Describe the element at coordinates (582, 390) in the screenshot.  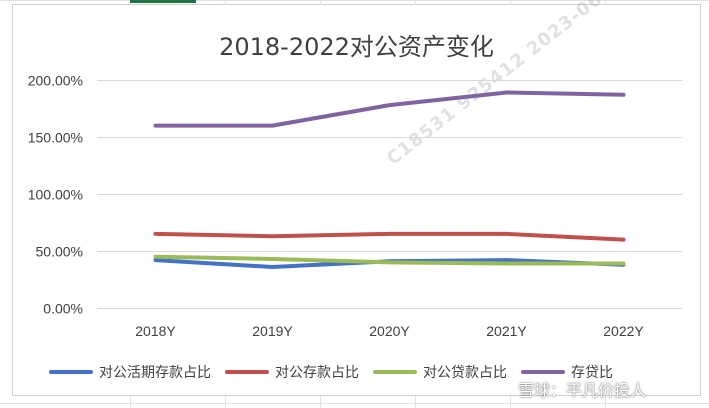
I see `brand-watermark: 雪球：平凡价投人` at that location.